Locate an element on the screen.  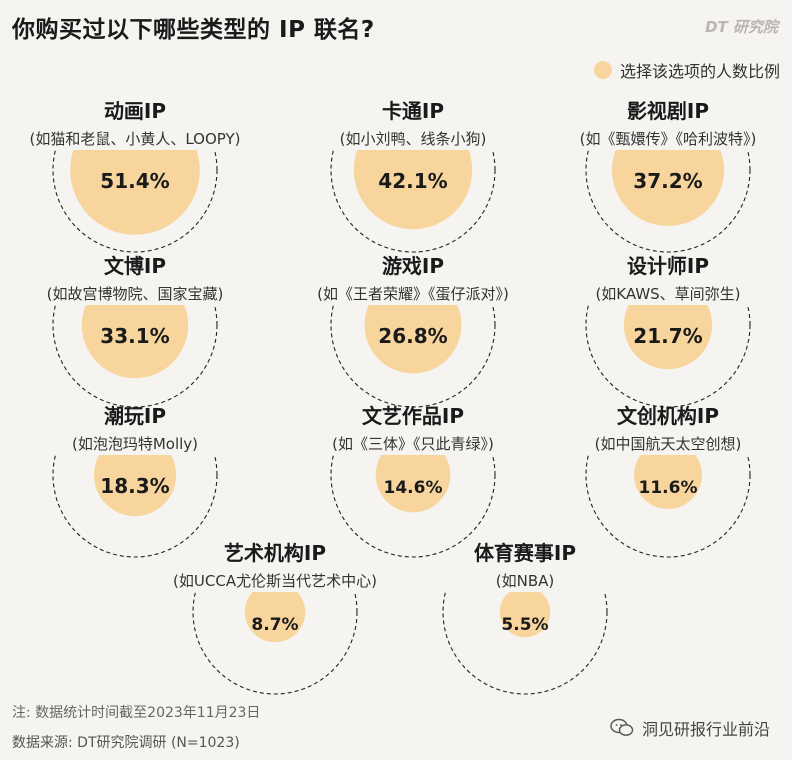
legend: 选择该选项的人数比例 is located at coordinates (686, 70).